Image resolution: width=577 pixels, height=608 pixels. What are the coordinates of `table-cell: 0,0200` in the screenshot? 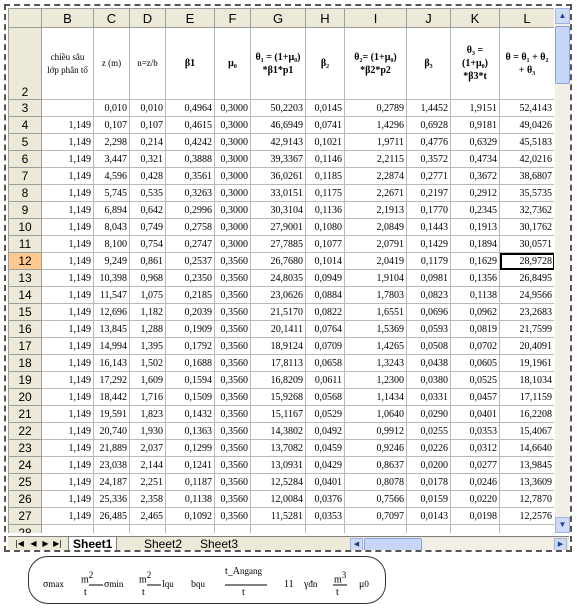 It's located at (428, 465).